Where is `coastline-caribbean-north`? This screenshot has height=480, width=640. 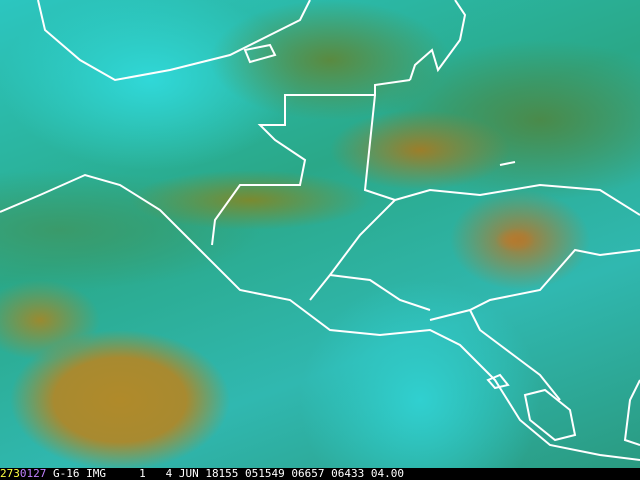 coastline-caribbean-north is located at coordinates (517, 199).